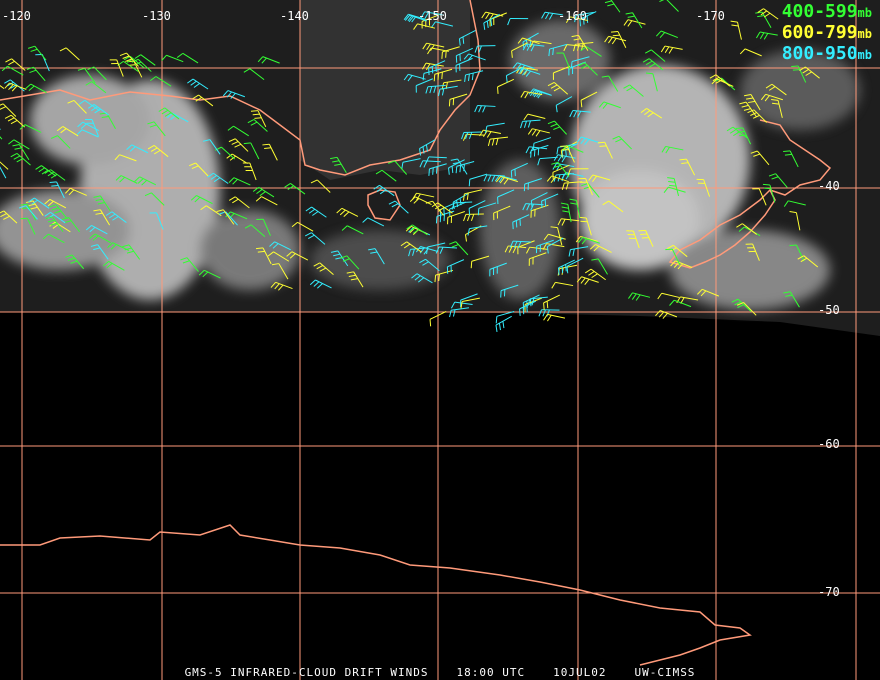 This screenshot has height=680, width=880. Describe the element at coordinates (829, 592) in the screenshot. I see `latitude-label: -70` at that location.